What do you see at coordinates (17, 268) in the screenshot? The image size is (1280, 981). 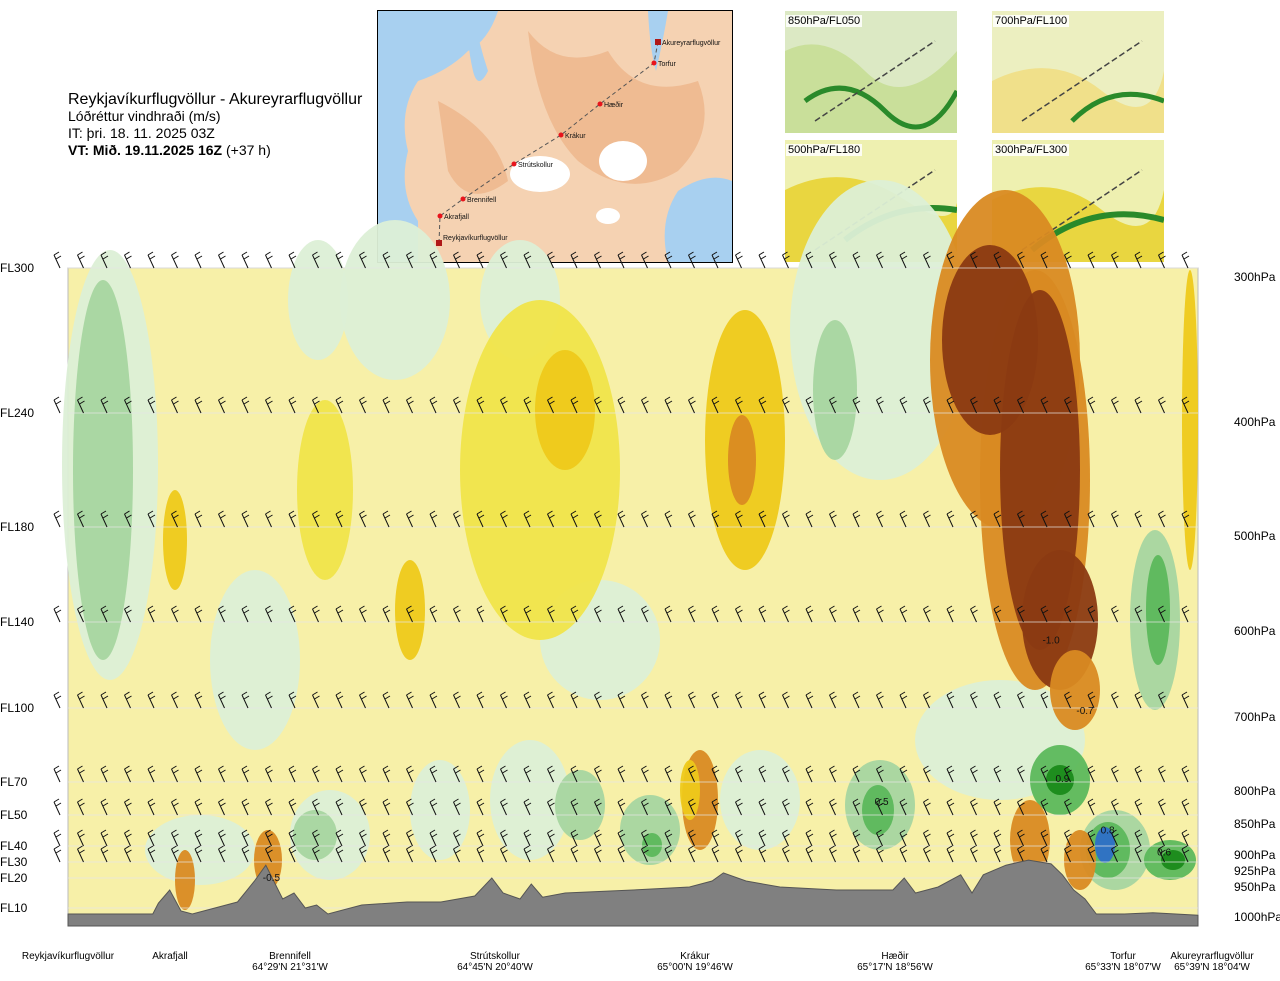 I see `flight-level-label: FL300` at bounding box center [17, 268].